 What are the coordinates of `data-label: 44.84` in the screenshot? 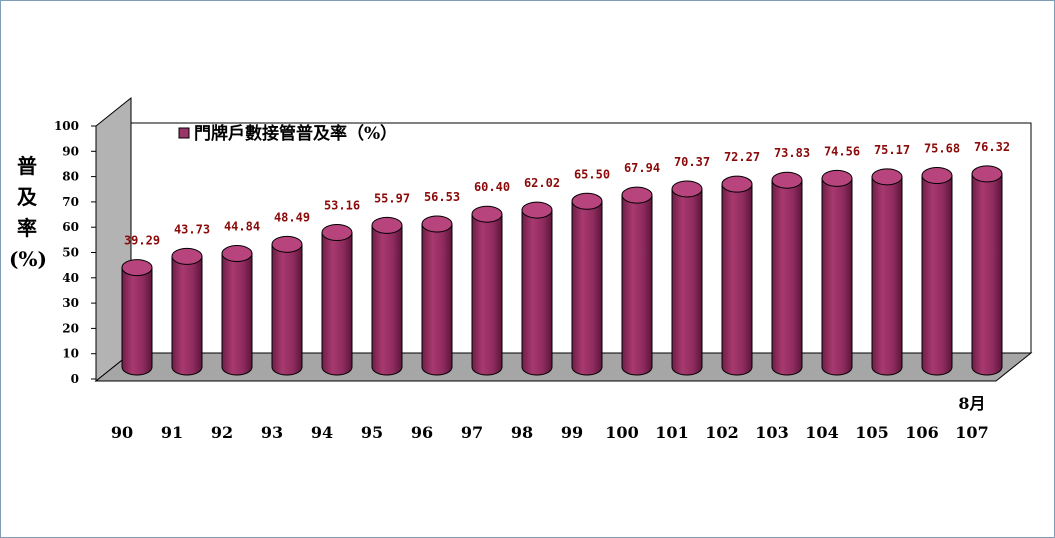 It's located at (242, 227).